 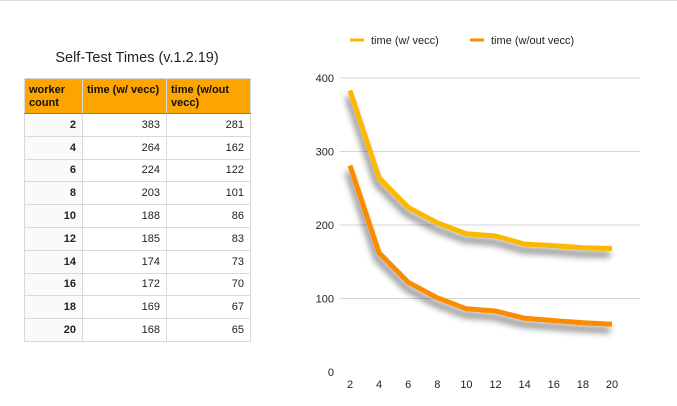 I want to click on cell-worker-count: 20, so click(x=53, y=330).